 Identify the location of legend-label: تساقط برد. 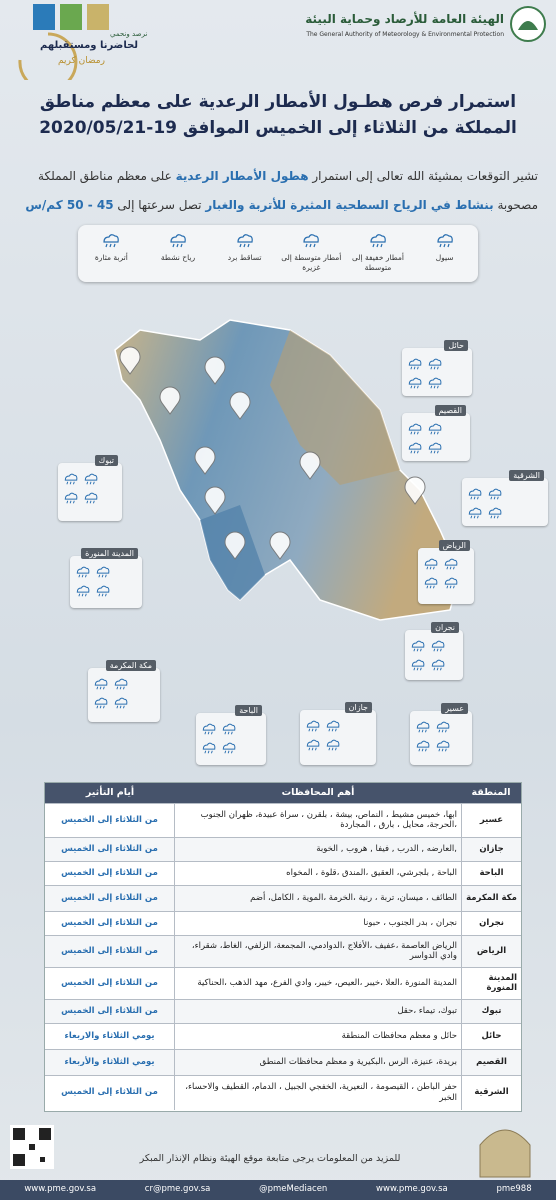
(244, 257).